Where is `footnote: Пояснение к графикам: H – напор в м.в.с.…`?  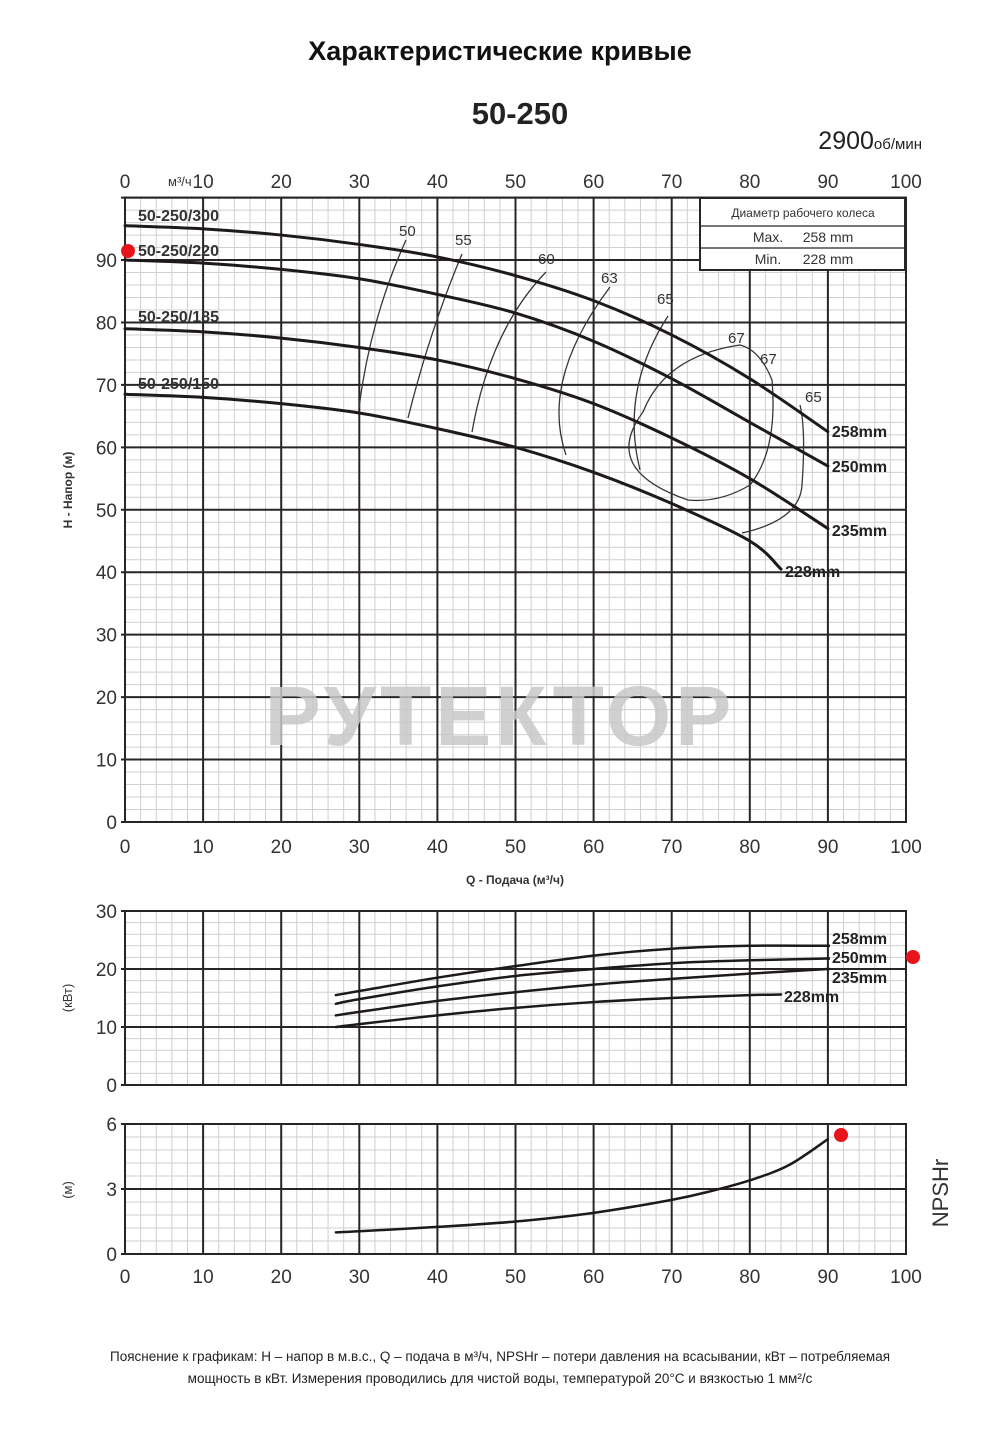 footnote: Пояснение к графикам: H – напор в м.в.с.… is located at coordinates (500, 1368).